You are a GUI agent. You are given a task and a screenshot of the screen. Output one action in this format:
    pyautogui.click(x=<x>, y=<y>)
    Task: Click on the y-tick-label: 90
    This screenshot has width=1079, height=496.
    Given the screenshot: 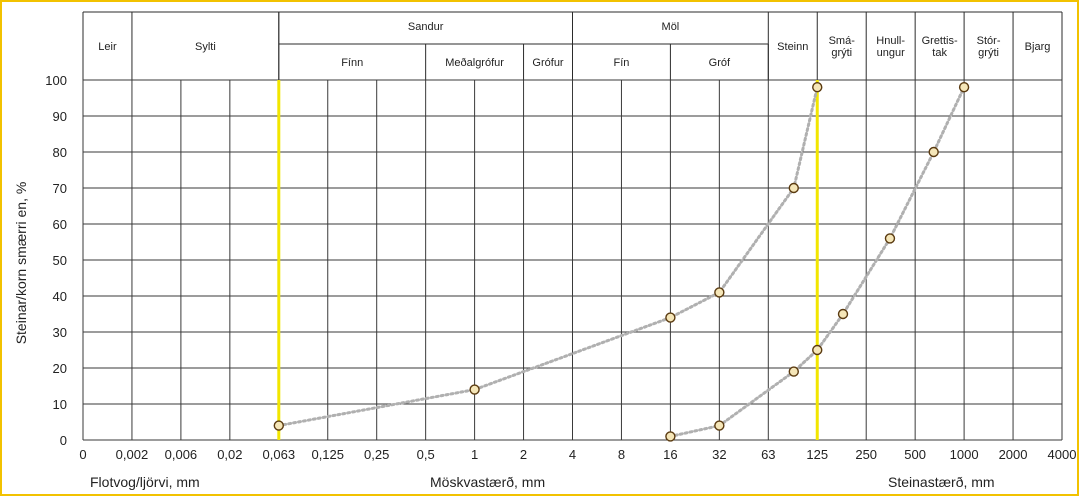 What is the action you would take?
    pyautogui.click(x=60, y=116)
    